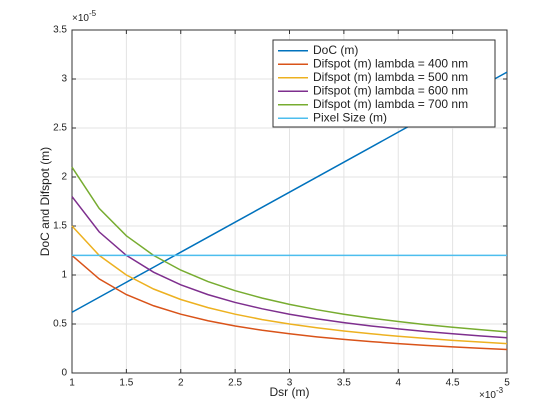 The height and width of the screenshot is (420, 560). Describe the element at coordinates (72, 383) in the screenshot. I see `x-tick-label: 1` at that location.